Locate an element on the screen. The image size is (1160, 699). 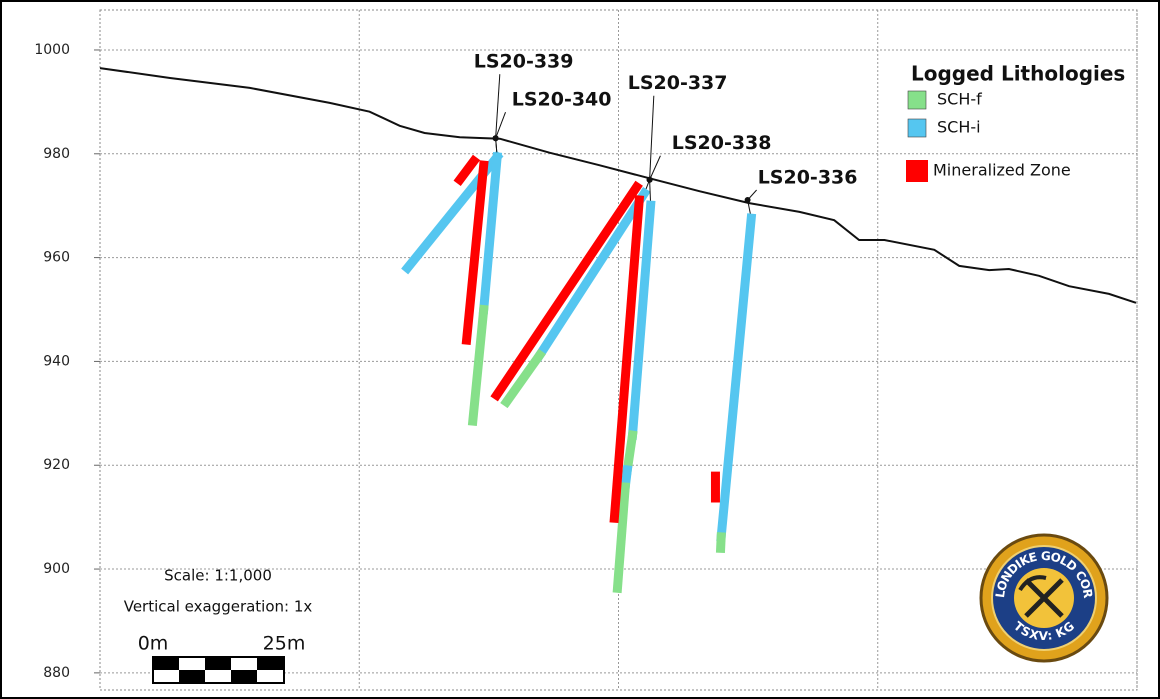
y-tick-label: 980 is located at coordinates (56, 154).